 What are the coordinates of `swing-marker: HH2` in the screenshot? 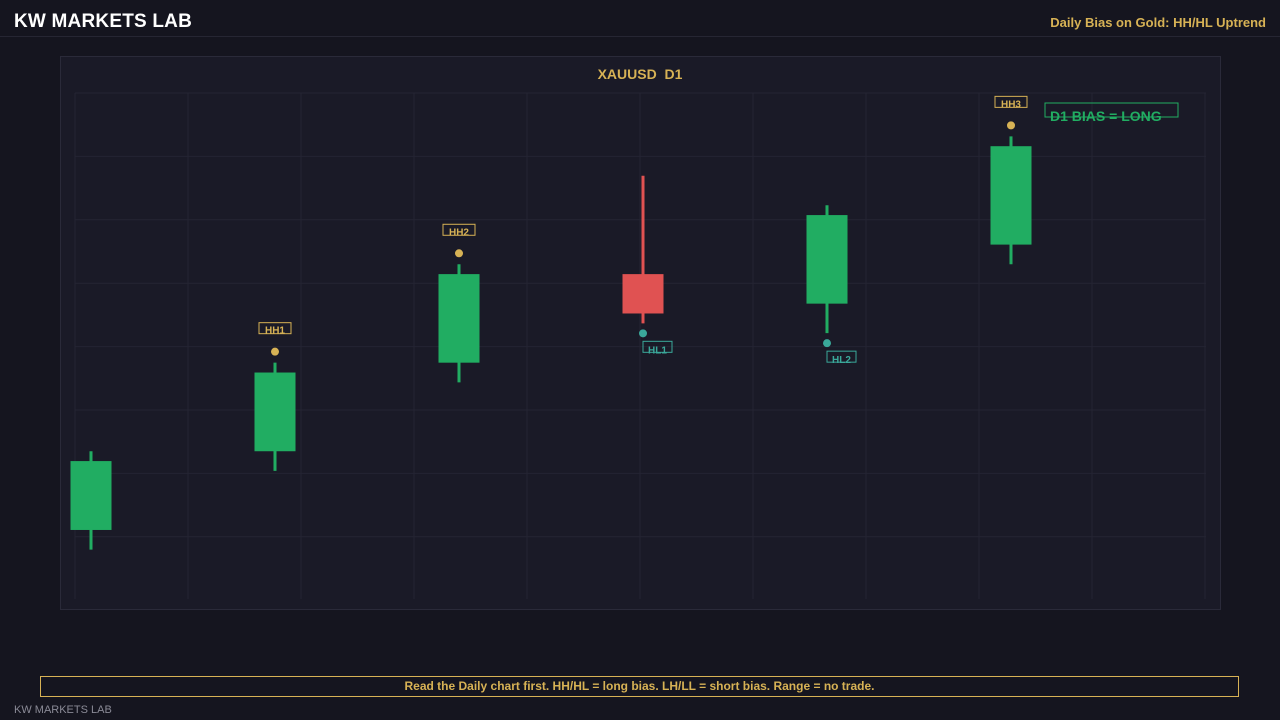 It's located at (459, 240).